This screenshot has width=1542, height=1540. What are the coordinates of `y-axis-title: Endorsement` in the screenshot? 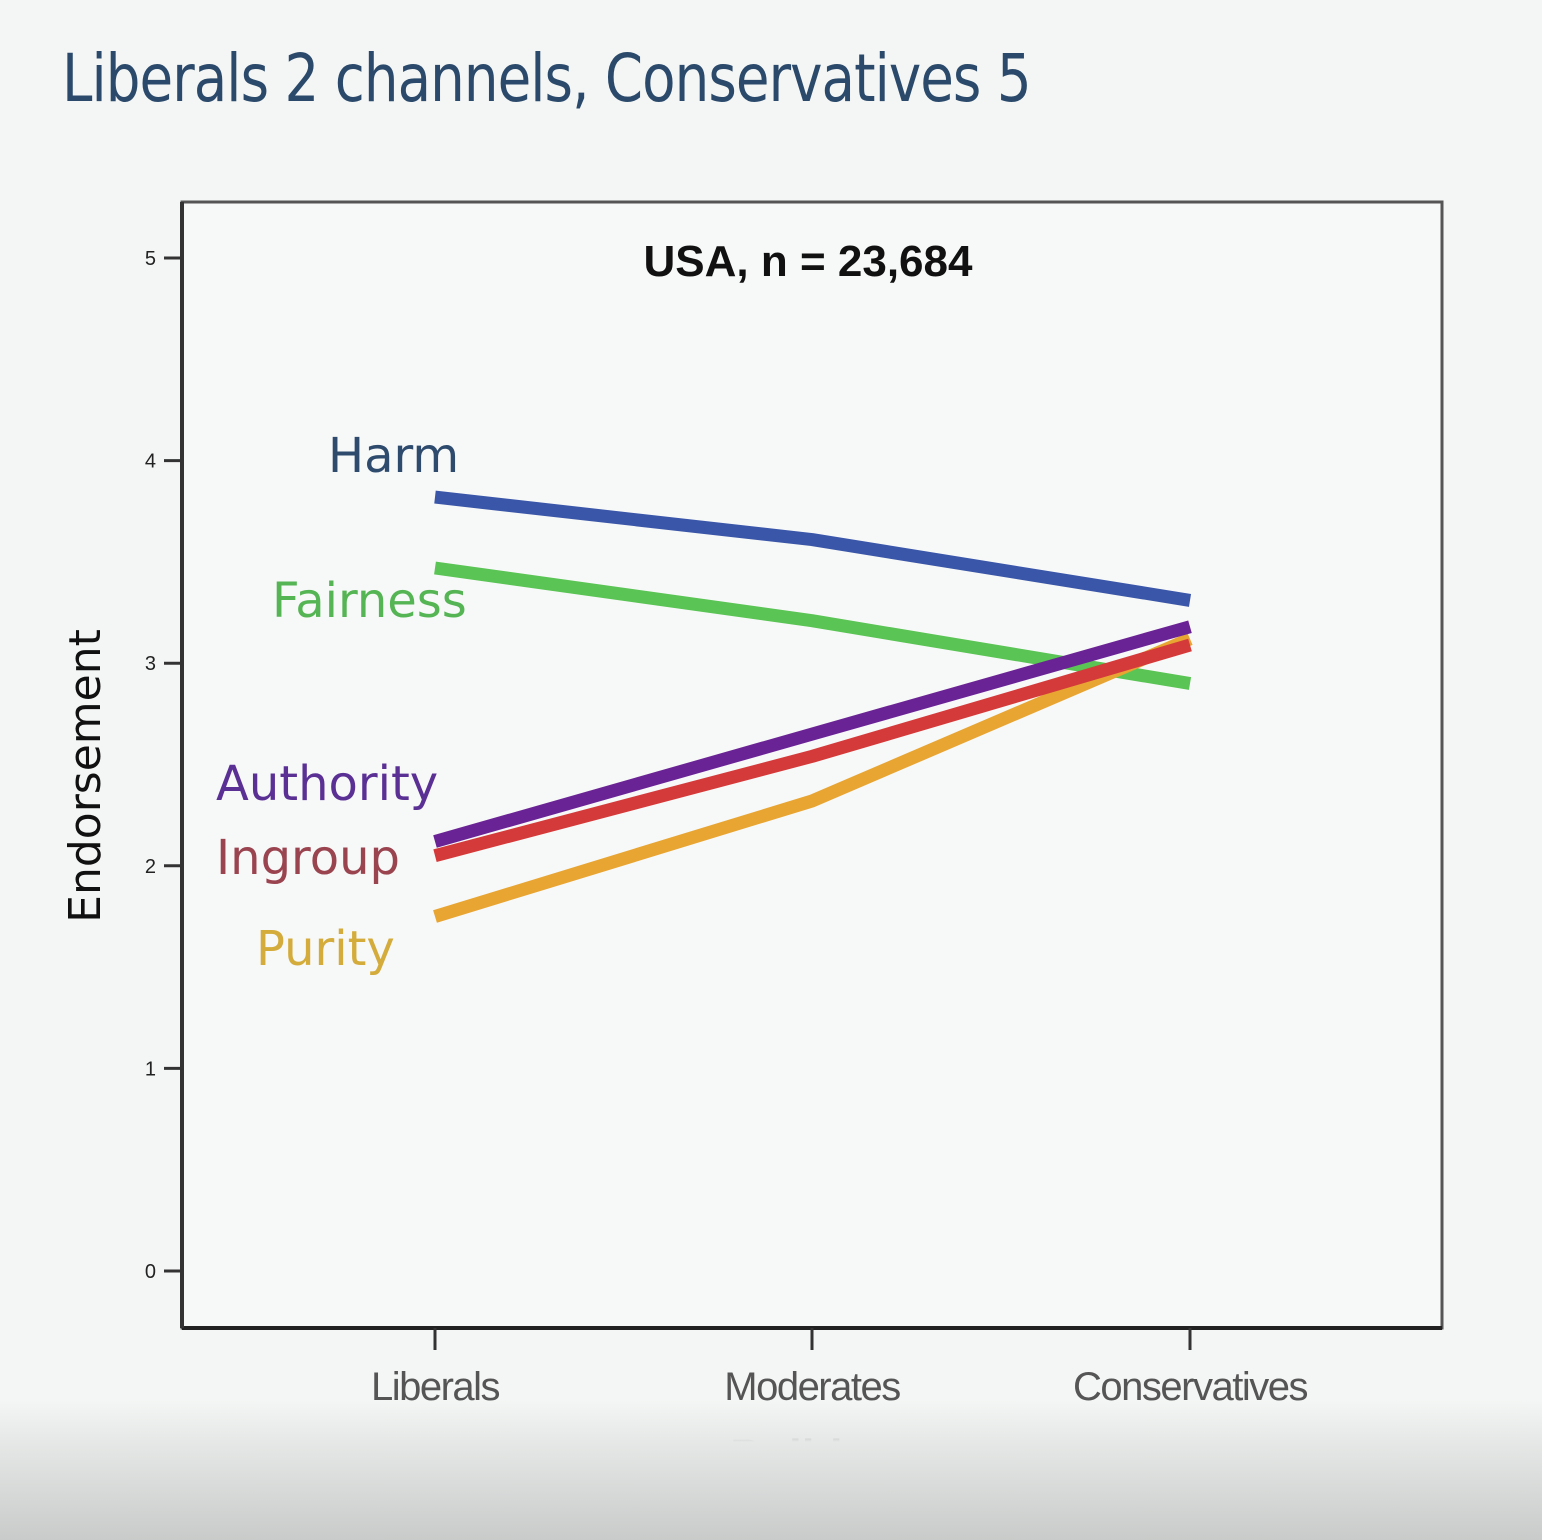 It's located at (85, 776).